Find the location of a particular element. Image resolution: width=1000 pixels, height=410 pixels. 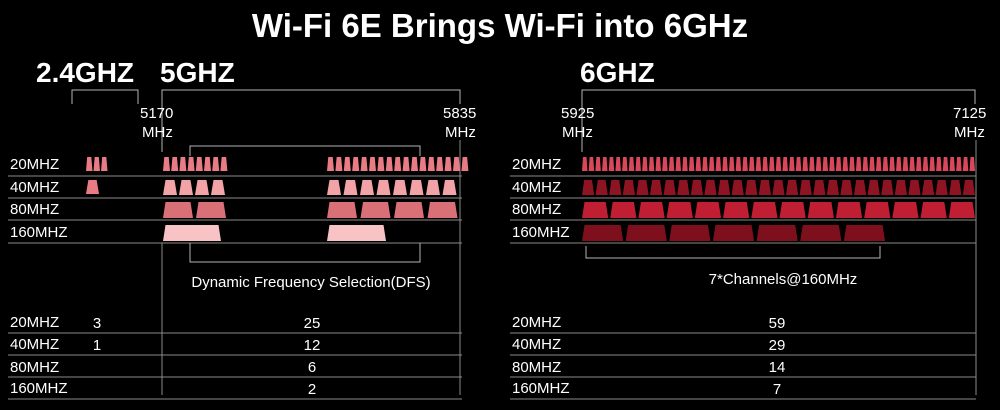

dfs-label: Dynamic Frequency Selection(DFS) is located at coordinates (310, 282).